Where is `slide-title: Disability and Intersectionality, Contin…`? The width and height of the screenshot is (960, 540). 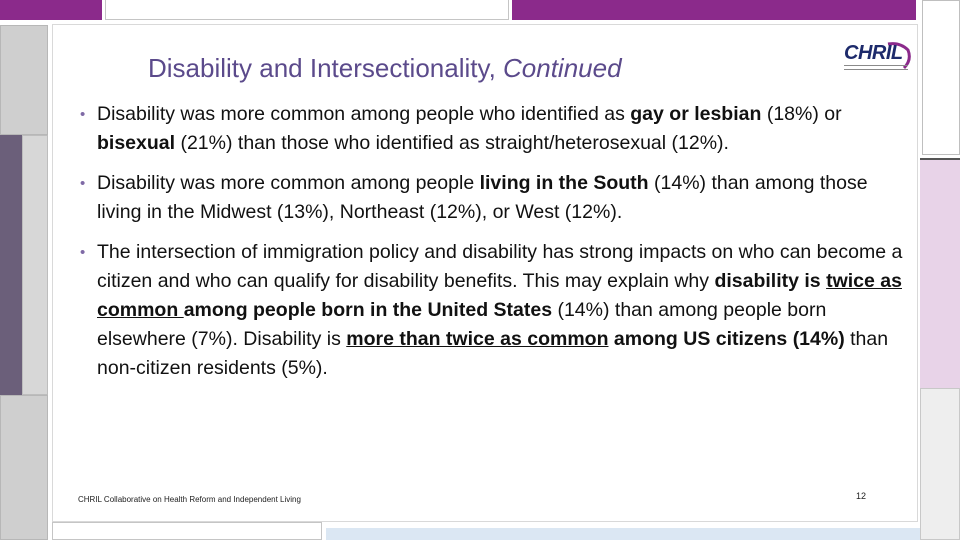 slide-title: Disability and Intersectionality, Contin… is located at coordinates (488, 68).